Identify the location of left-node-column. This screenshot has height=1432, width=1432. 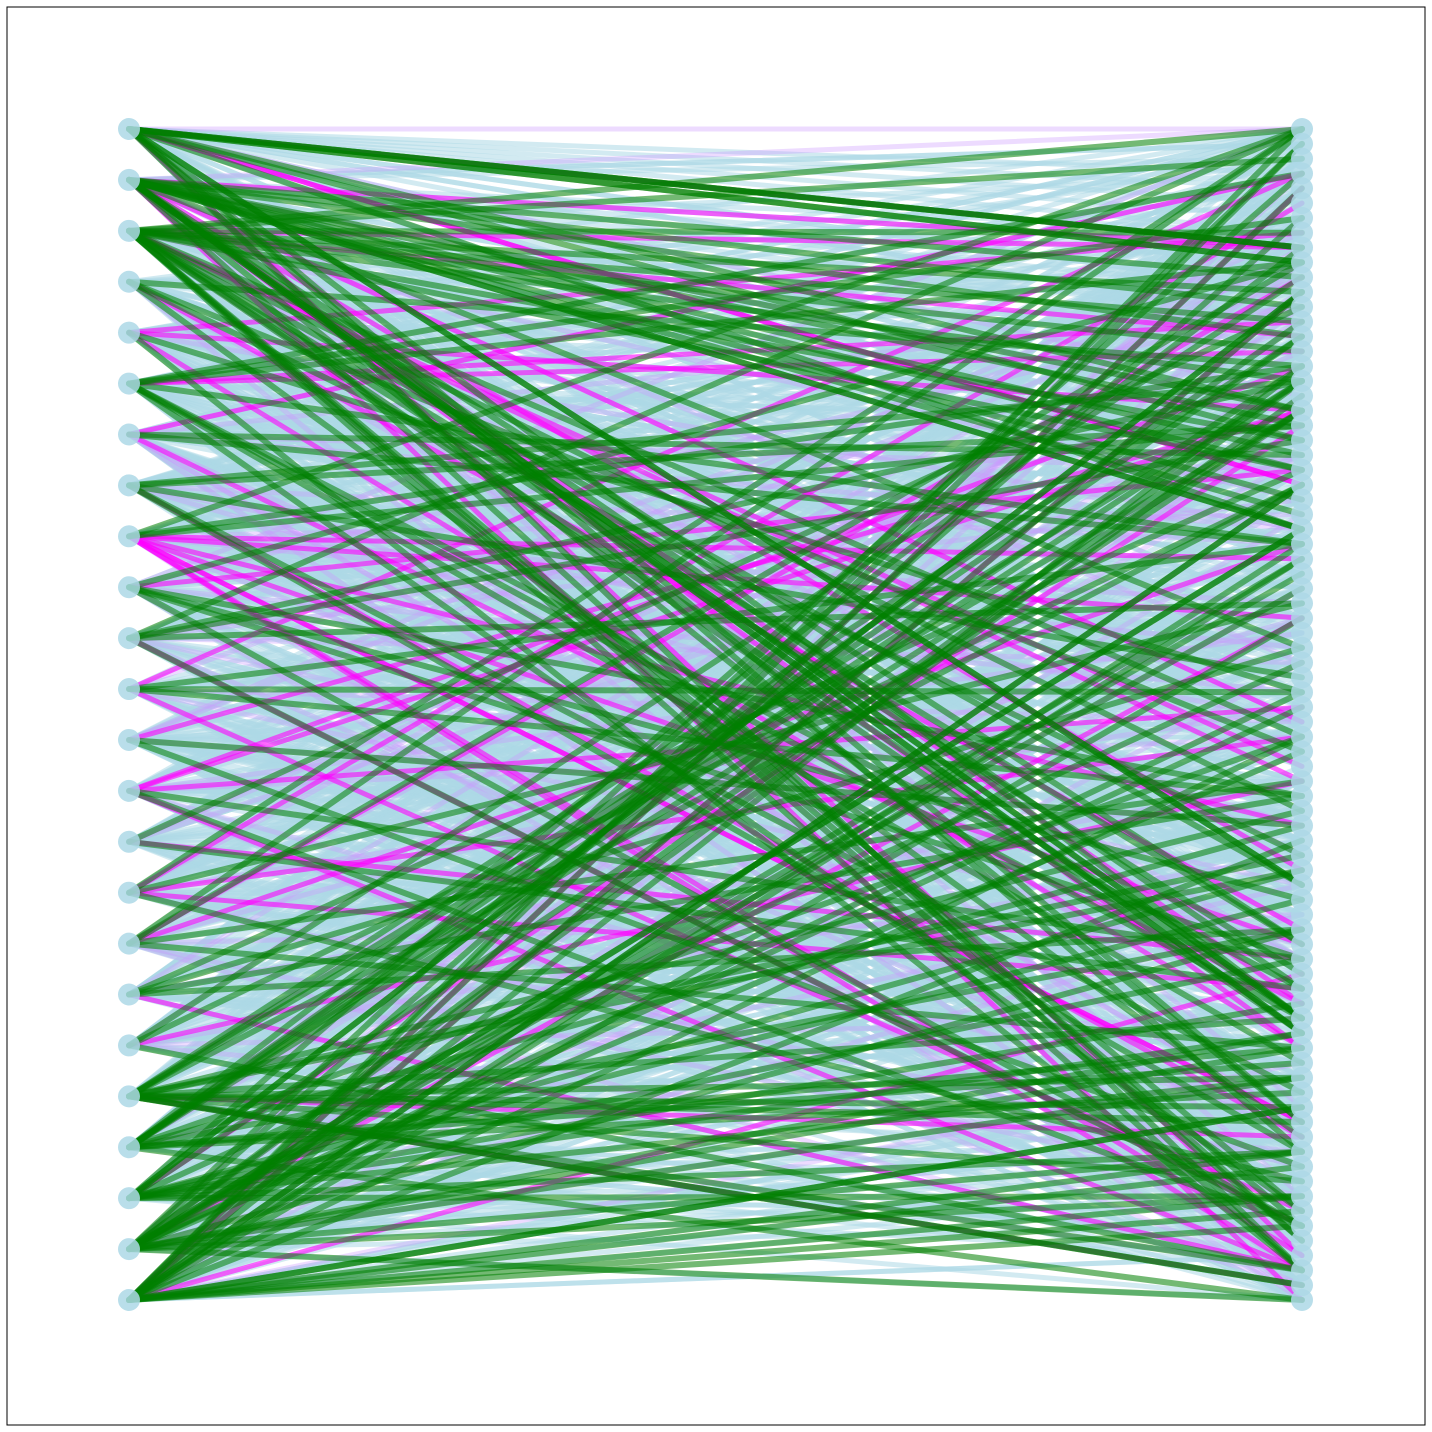
(129, 714).